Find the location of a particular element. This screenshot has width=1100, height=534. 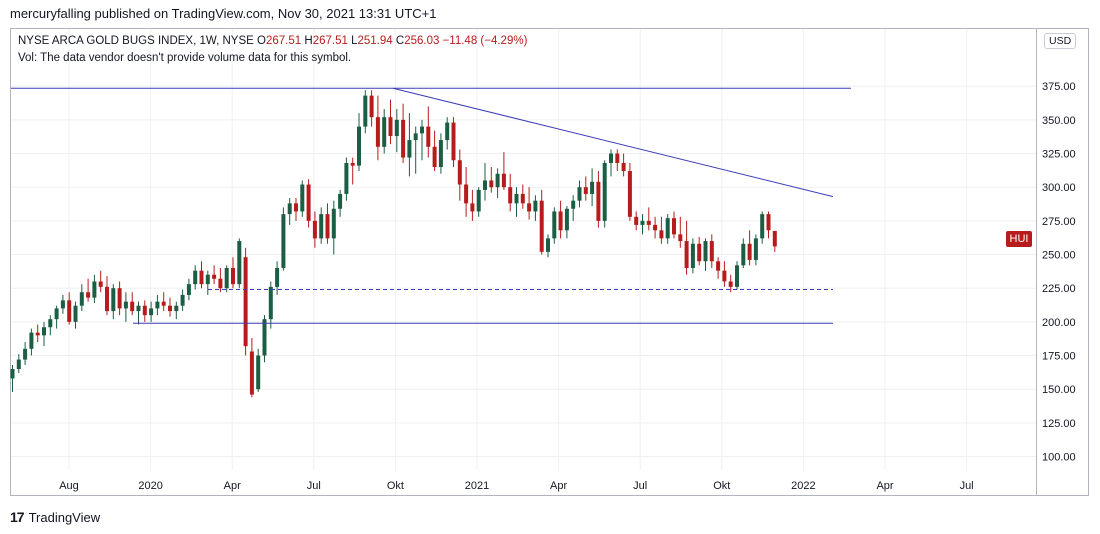

change-value: −11.48 (−4.29%) is located at coordinates (485, 41).